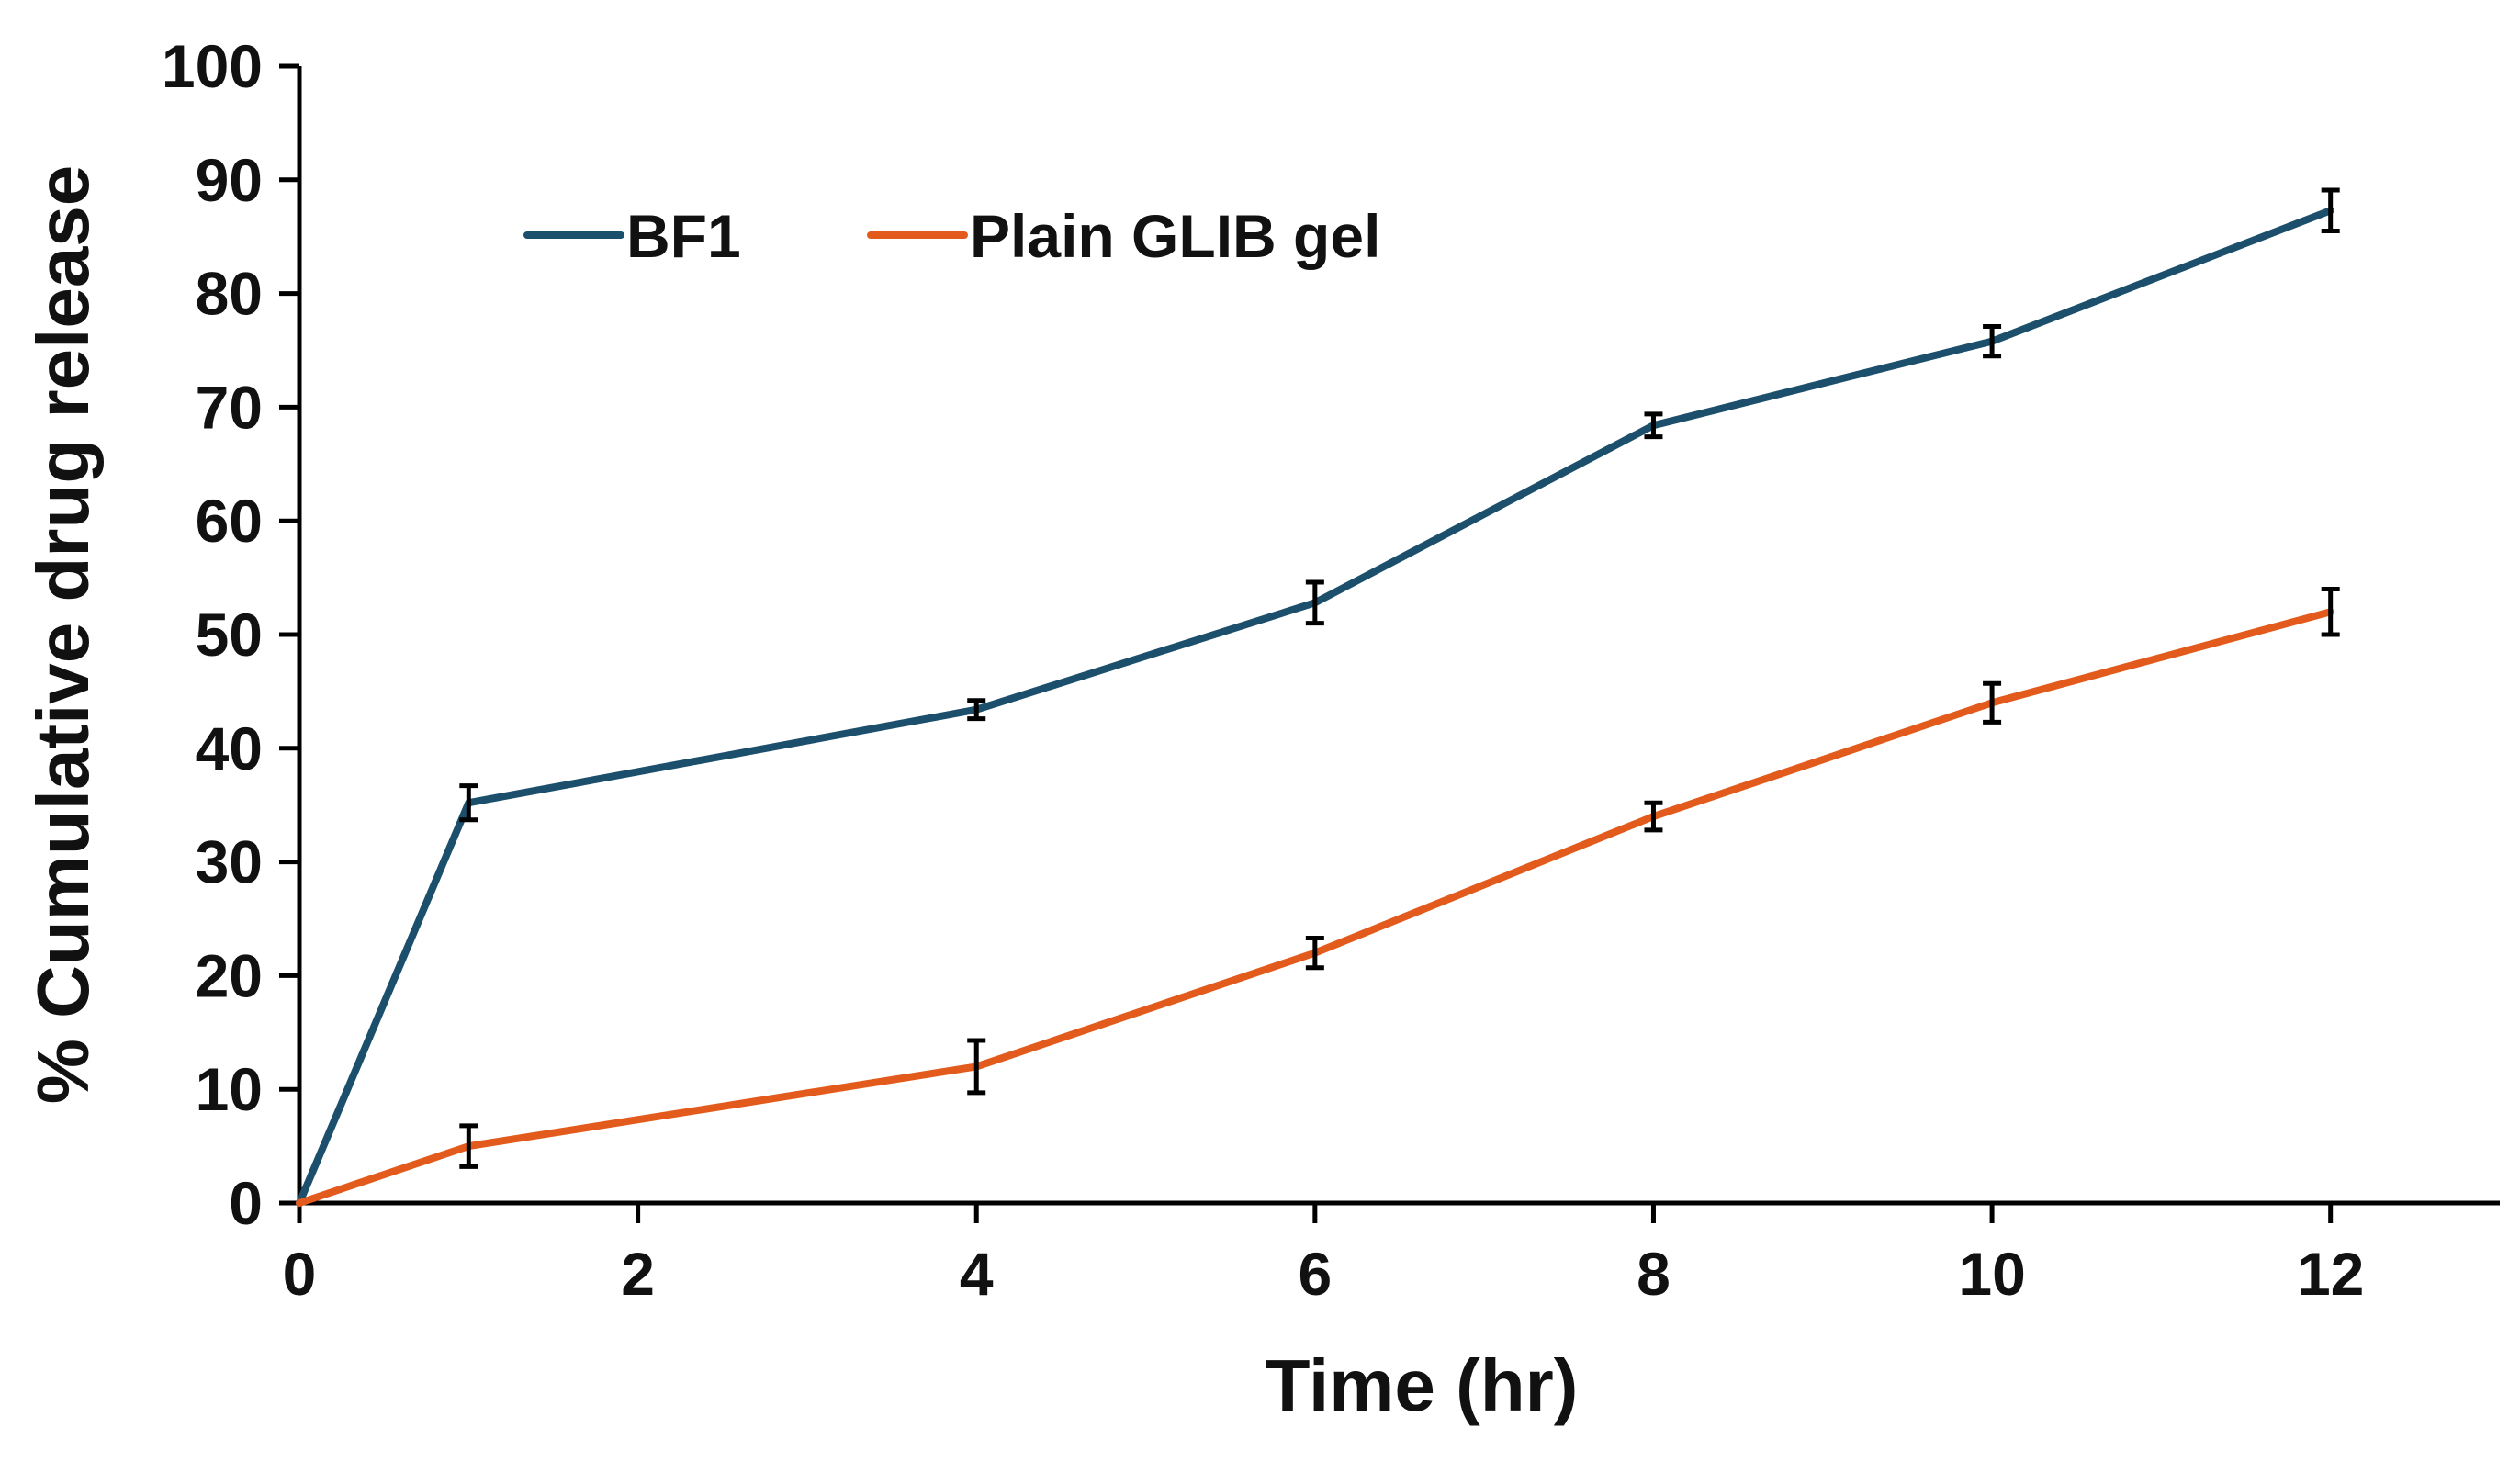 The height and width of the screenshot is (1473, 2520). What do you see at coordinates (300, 1274) in the screenshot?
I see `x-tick-label: 0` at bounding box center [300, 1274].